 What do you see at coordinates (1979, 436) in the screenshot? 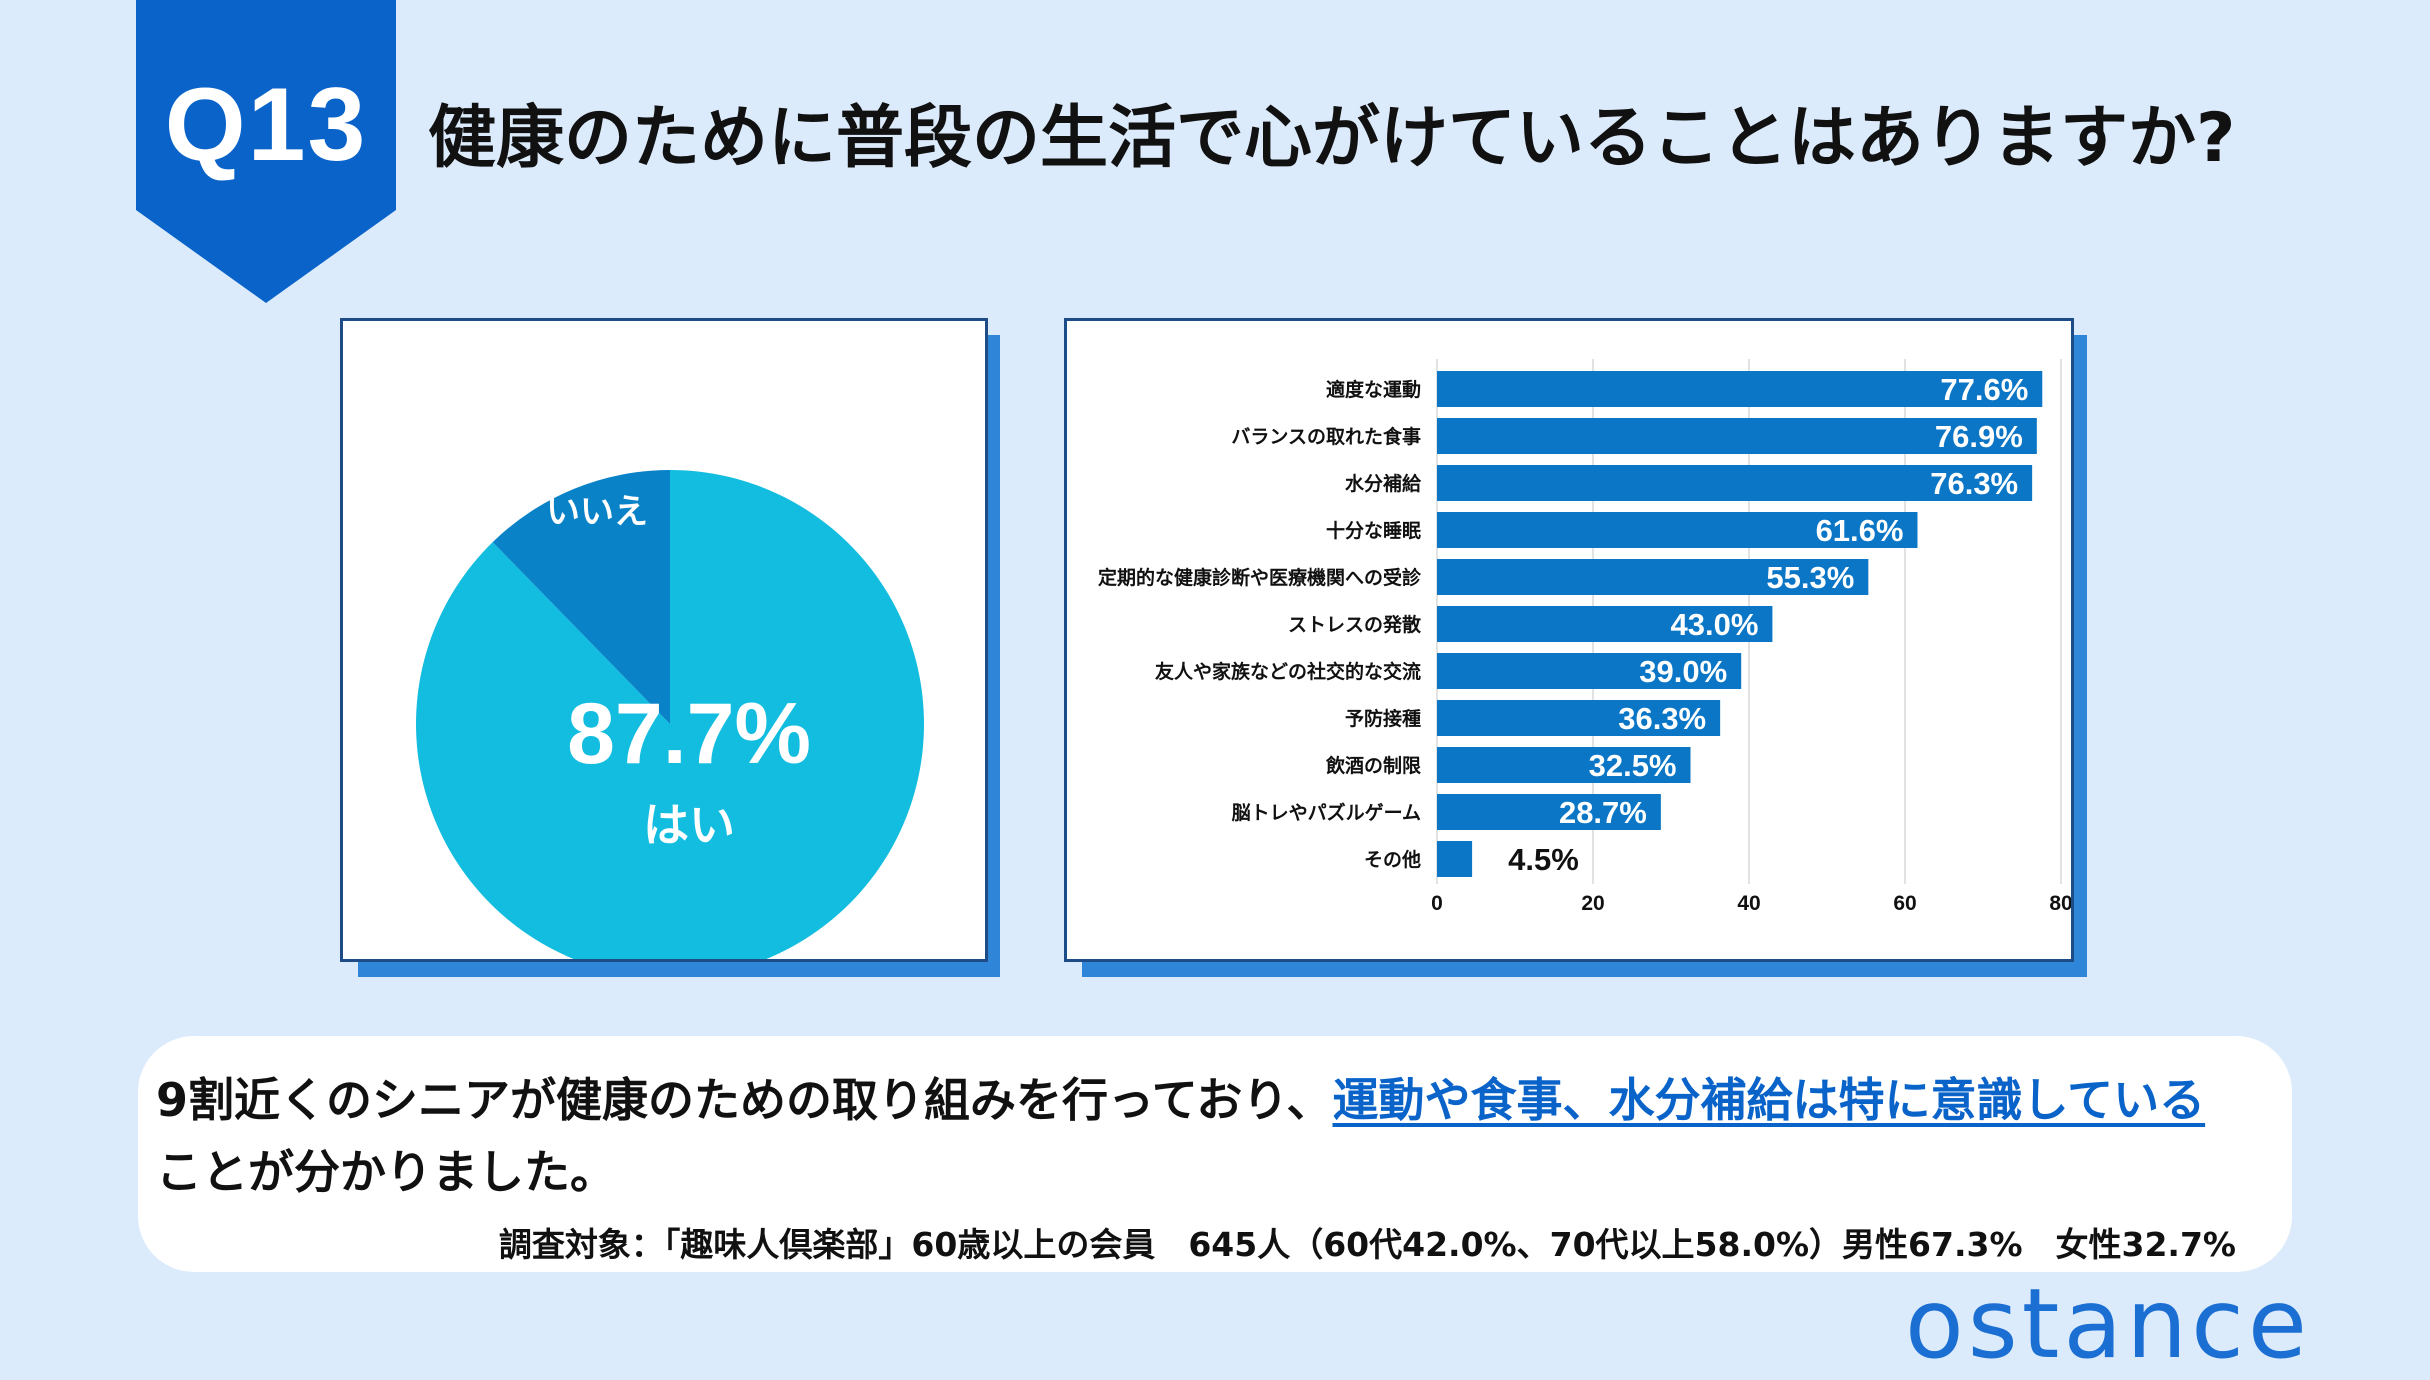
I see `bar-value-label: 76.9%` at bounding box center [1979, 436].